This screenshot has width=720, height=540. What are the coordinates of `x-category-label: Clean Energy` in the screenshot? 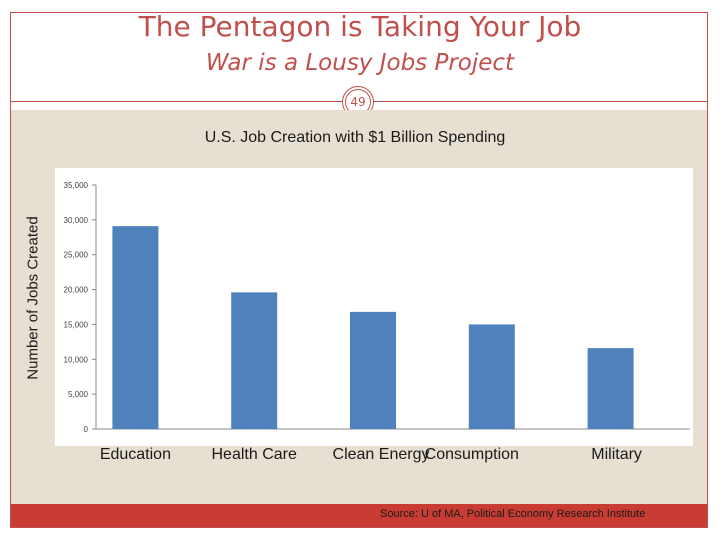 It's located at (381, 454).